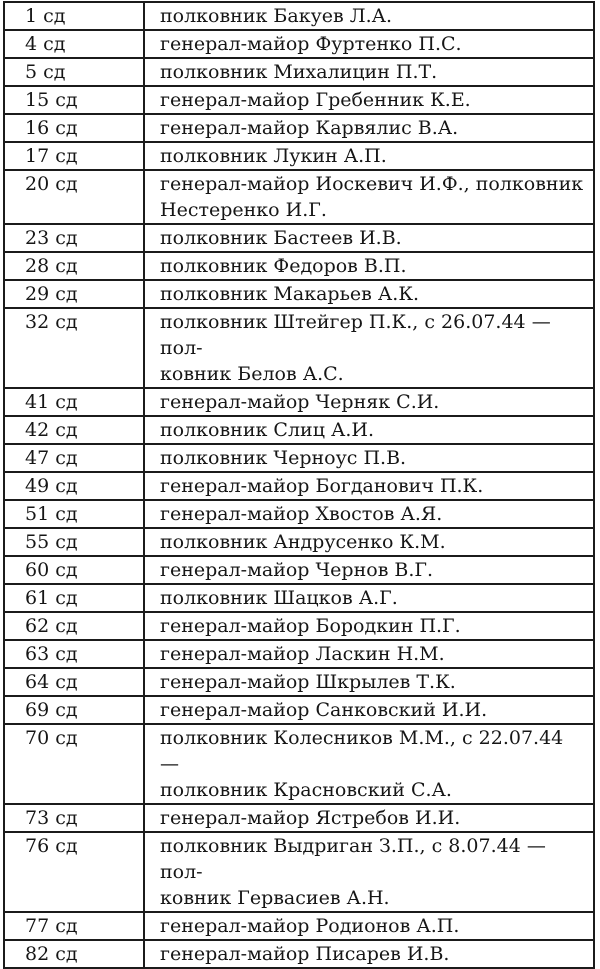 The width and height of the screenshot is (600, 969). I want to click on commander-cell: полковник Лукин А.П., so click(369, 156).